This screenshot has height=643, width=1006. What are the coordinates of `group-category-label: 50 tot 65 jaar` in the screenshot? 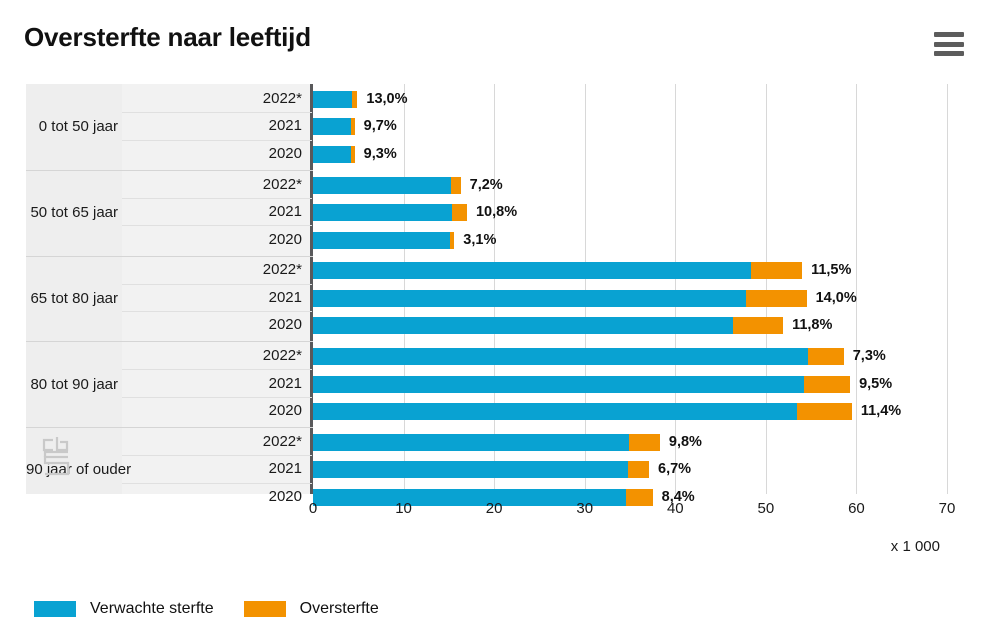 It's located at (74, 213).